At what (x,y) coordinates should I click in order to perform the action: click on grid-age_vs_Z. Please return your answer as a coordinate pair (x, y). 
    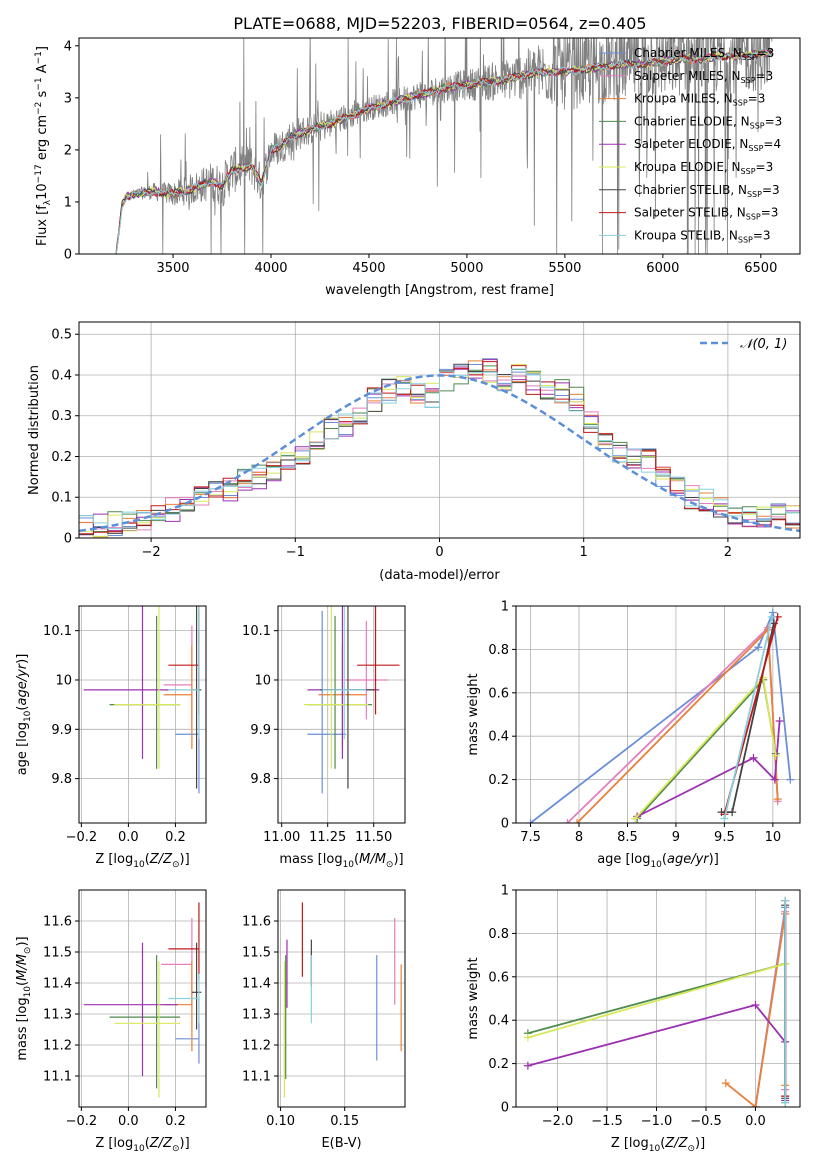
    Looking at the image, I should click on (142, 714).